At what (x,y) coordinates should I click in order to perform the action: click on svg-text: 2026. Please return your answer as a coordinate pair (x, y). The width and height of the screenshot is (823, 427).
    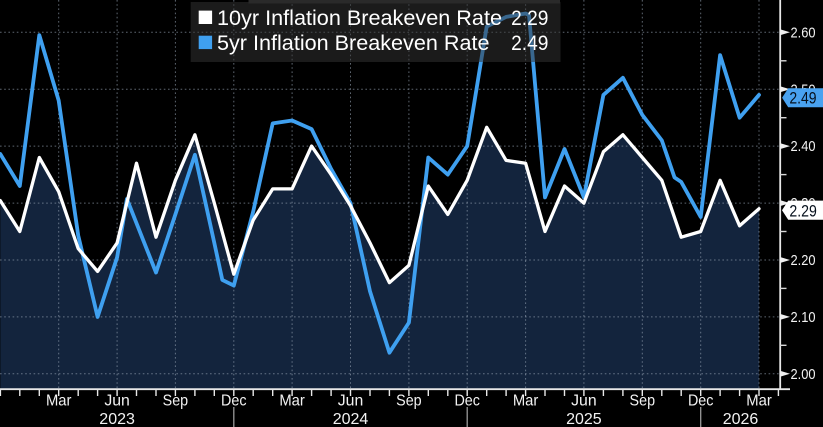
    Looking at the image, I should click on (741, 419).